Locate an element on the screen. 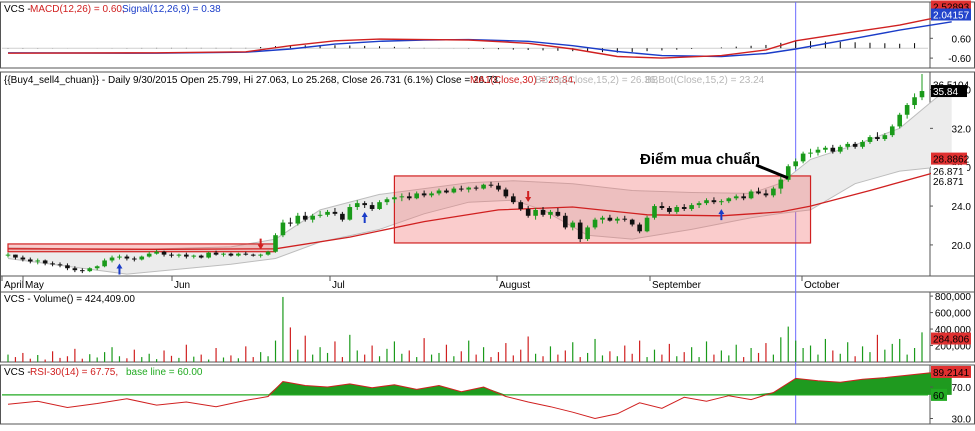 The width and height of the screenshot is (975, 431). rsi-overbought-fill is located at coordinates (610, 383).